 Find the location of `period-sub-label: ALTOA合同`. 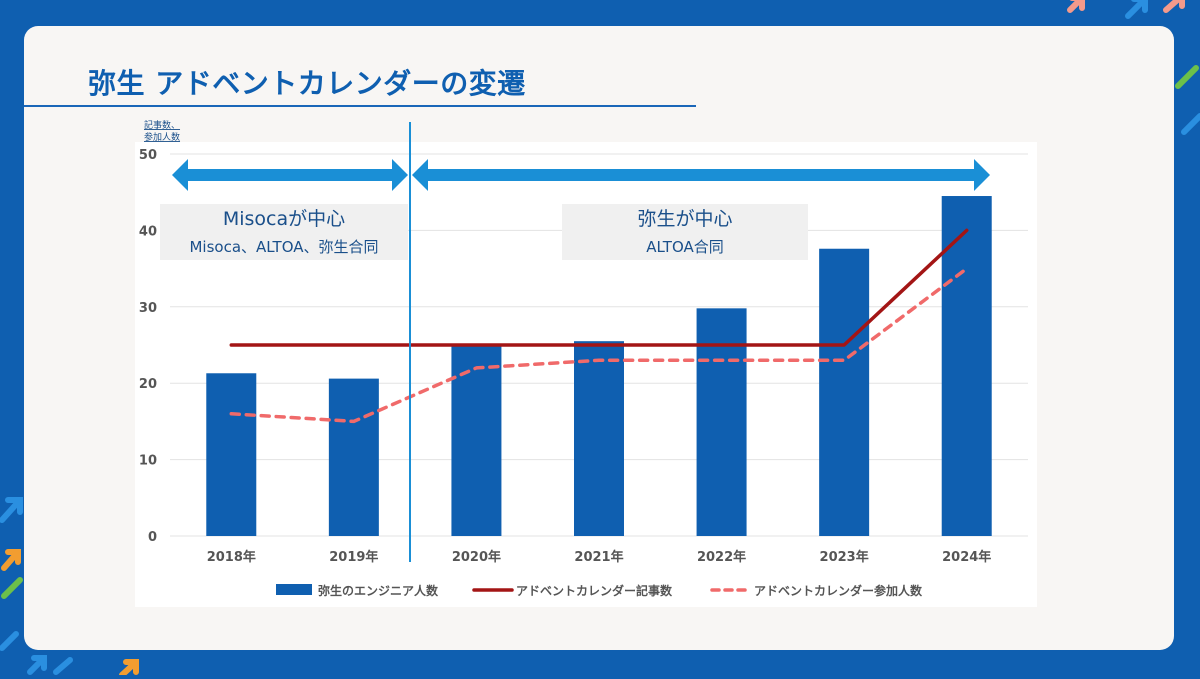

period-sub-label: ALTOA合同 is located at coordinates (685, 247).